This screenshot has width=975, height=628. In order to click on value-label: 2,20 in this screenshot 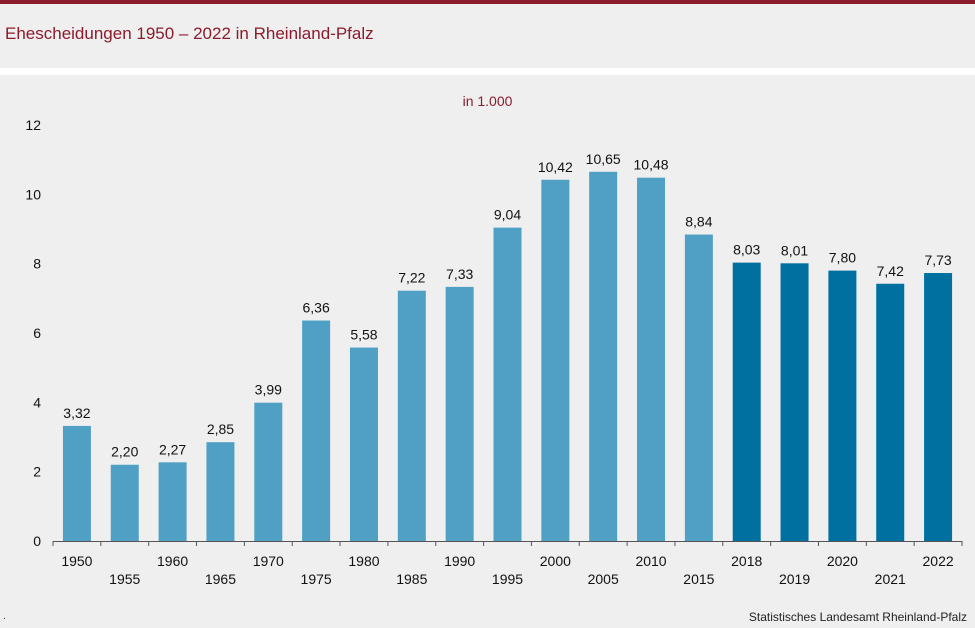, I will do `click(124, 452)`.